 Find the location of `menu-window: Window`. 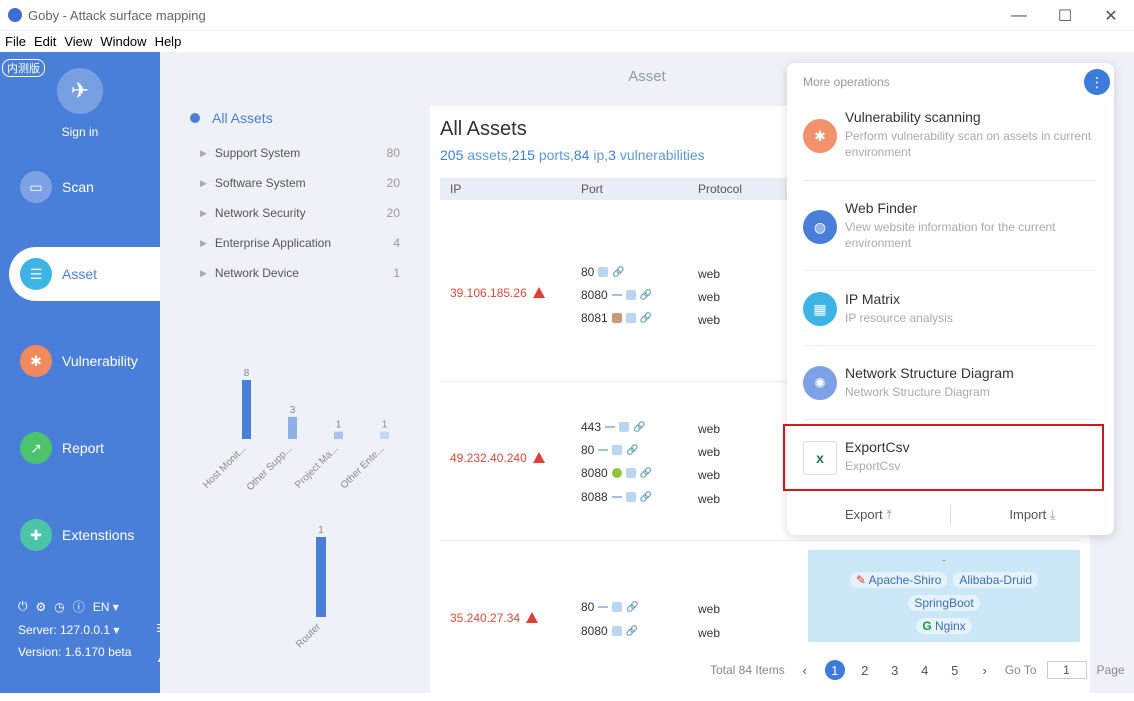

menu-window: Window is located at coordinates (123, 41).